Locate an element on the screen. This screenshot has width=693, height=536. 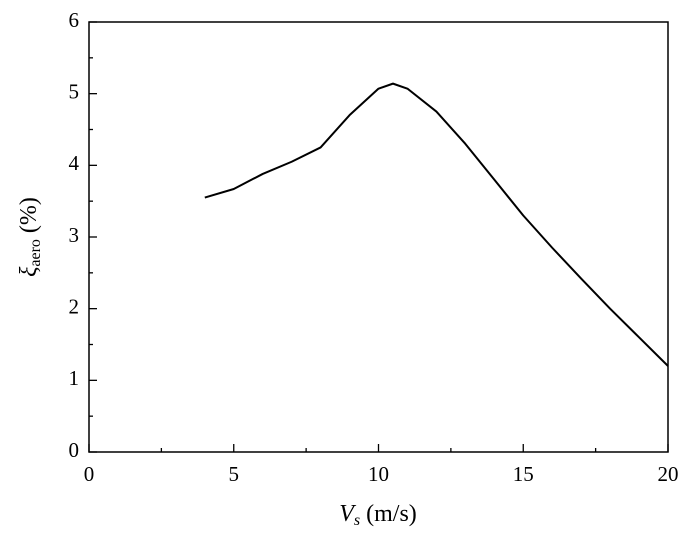
y-tick-label: 0 is located at coordinates (74, 450).